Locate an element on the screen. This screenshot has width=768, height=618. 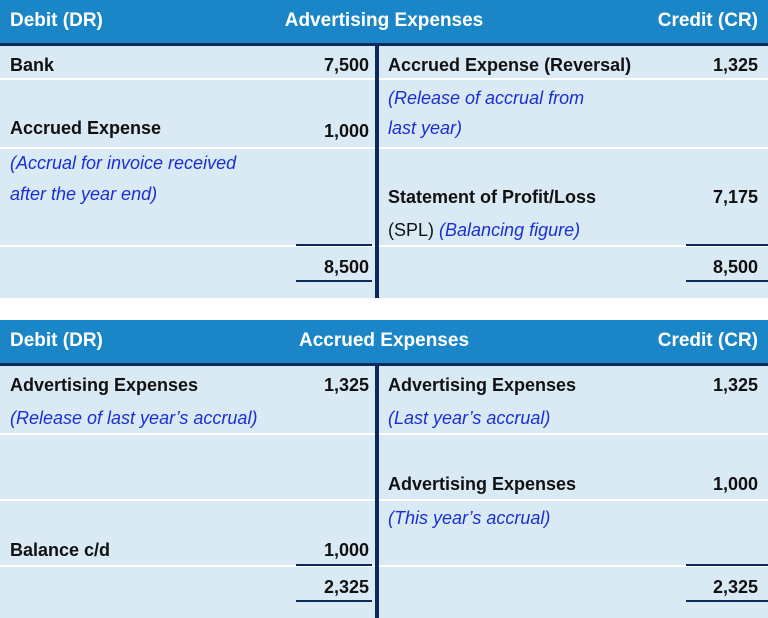
credit-entry-note: (Balancing figure) is located at coordinates (510, 230).